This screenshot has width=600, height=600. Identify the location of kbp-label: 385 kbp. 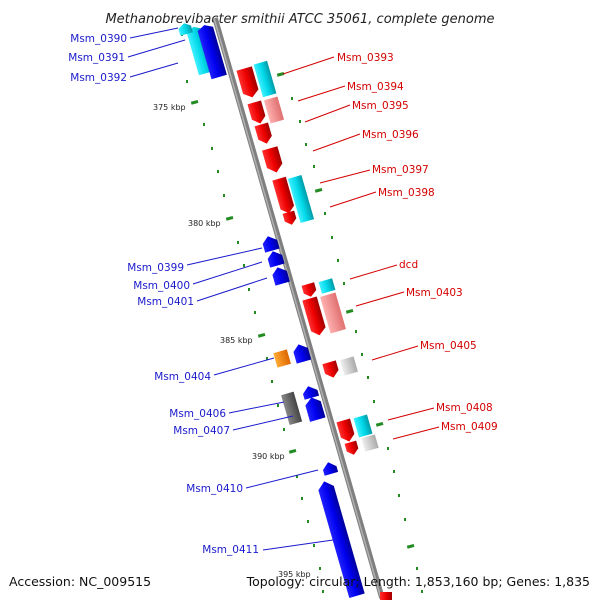
(236, 340).